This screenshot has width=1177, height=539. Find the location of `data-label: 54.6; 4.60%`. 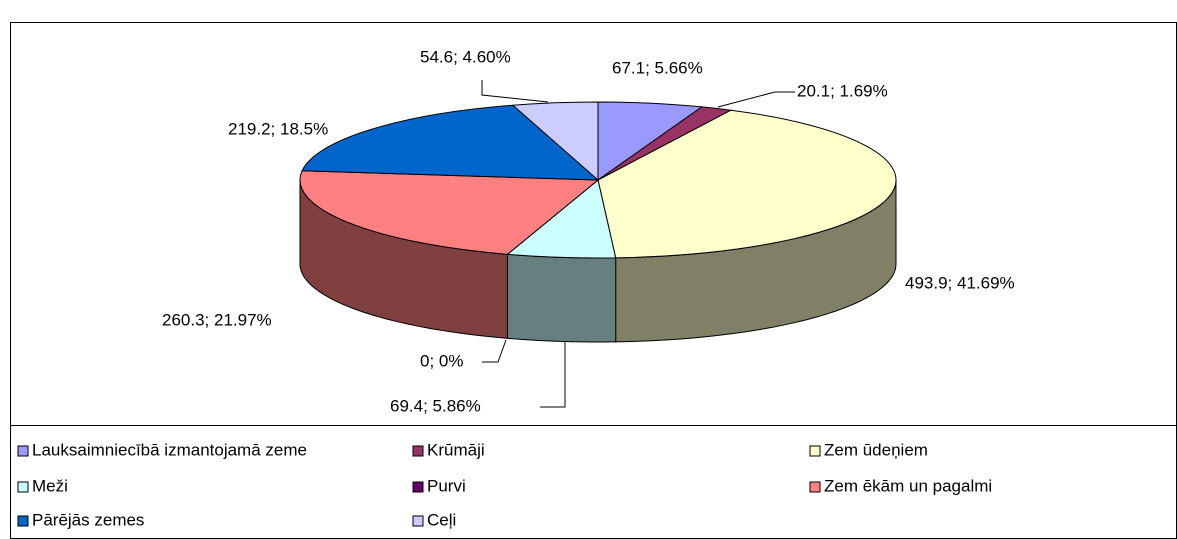

data-label: 54.6; 4.60% is located at coordinates (465, 56).